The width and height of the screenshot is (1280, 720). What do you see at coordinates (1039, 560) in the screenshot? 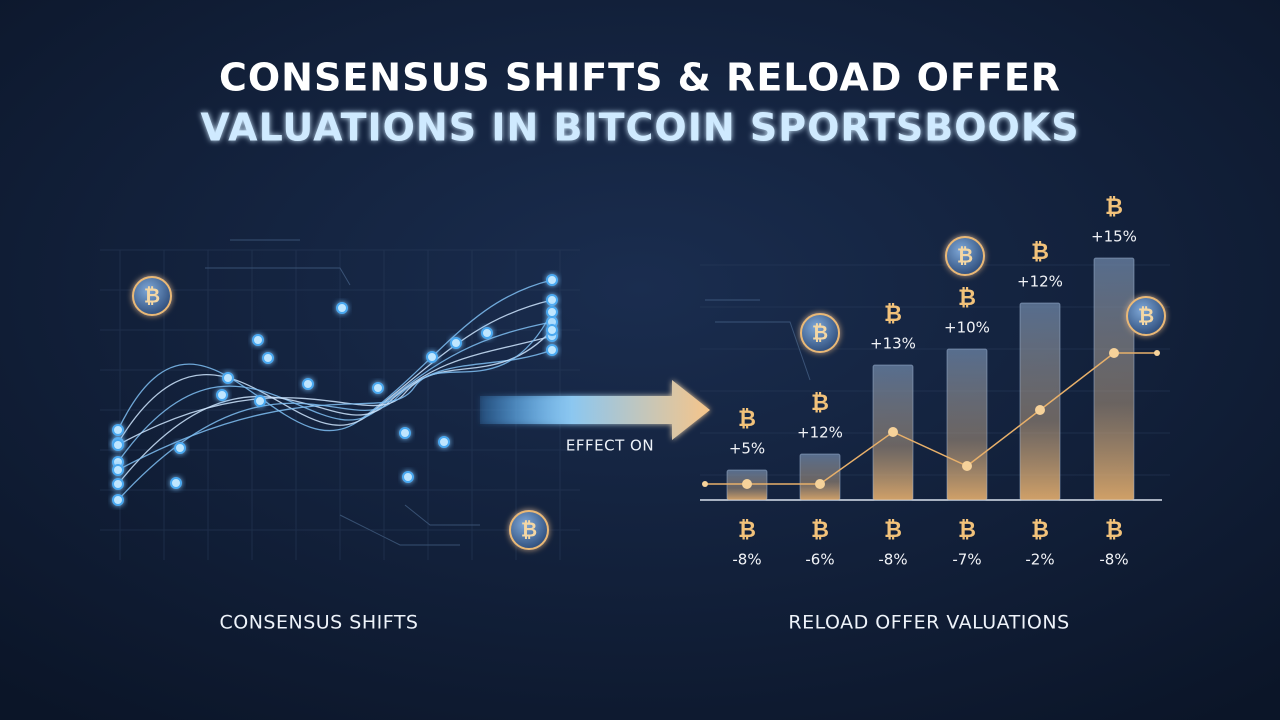
I see `lower-label: -2%` at bounding box center [1039, 560].